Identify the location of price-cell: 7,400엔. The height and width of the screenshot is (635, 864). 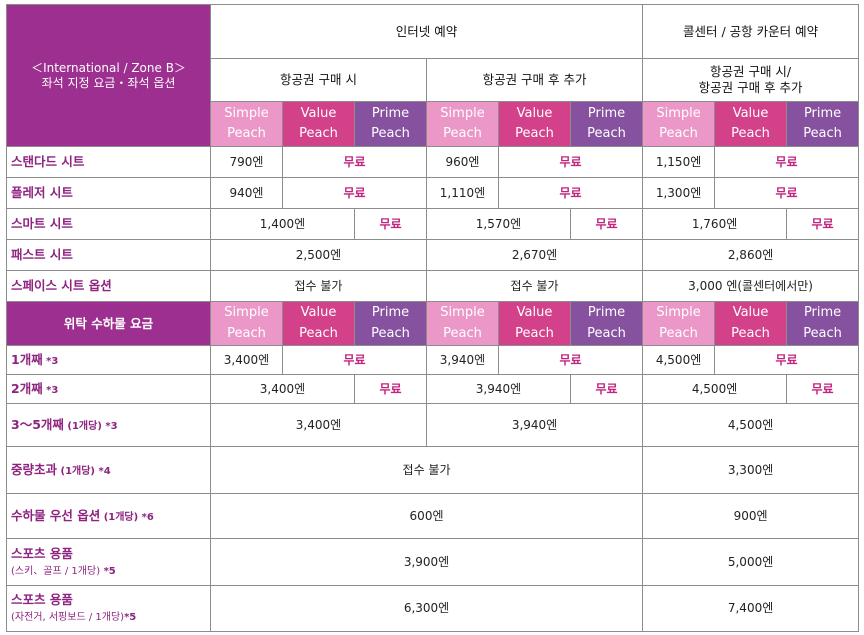
(751, 608).